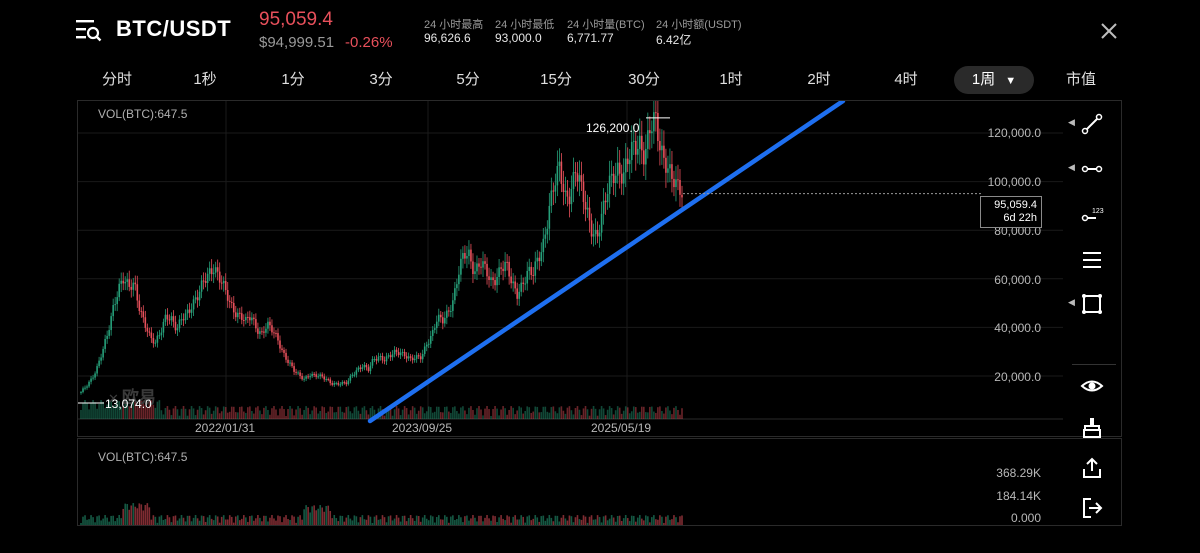 Image resolution: width=1200 pixels, height=553 pixels. What do you see at coordinates (1014, 182) in the screenshot?
I see `y-tick-100k: 100,000.0` at bounding box center [1014, 182].